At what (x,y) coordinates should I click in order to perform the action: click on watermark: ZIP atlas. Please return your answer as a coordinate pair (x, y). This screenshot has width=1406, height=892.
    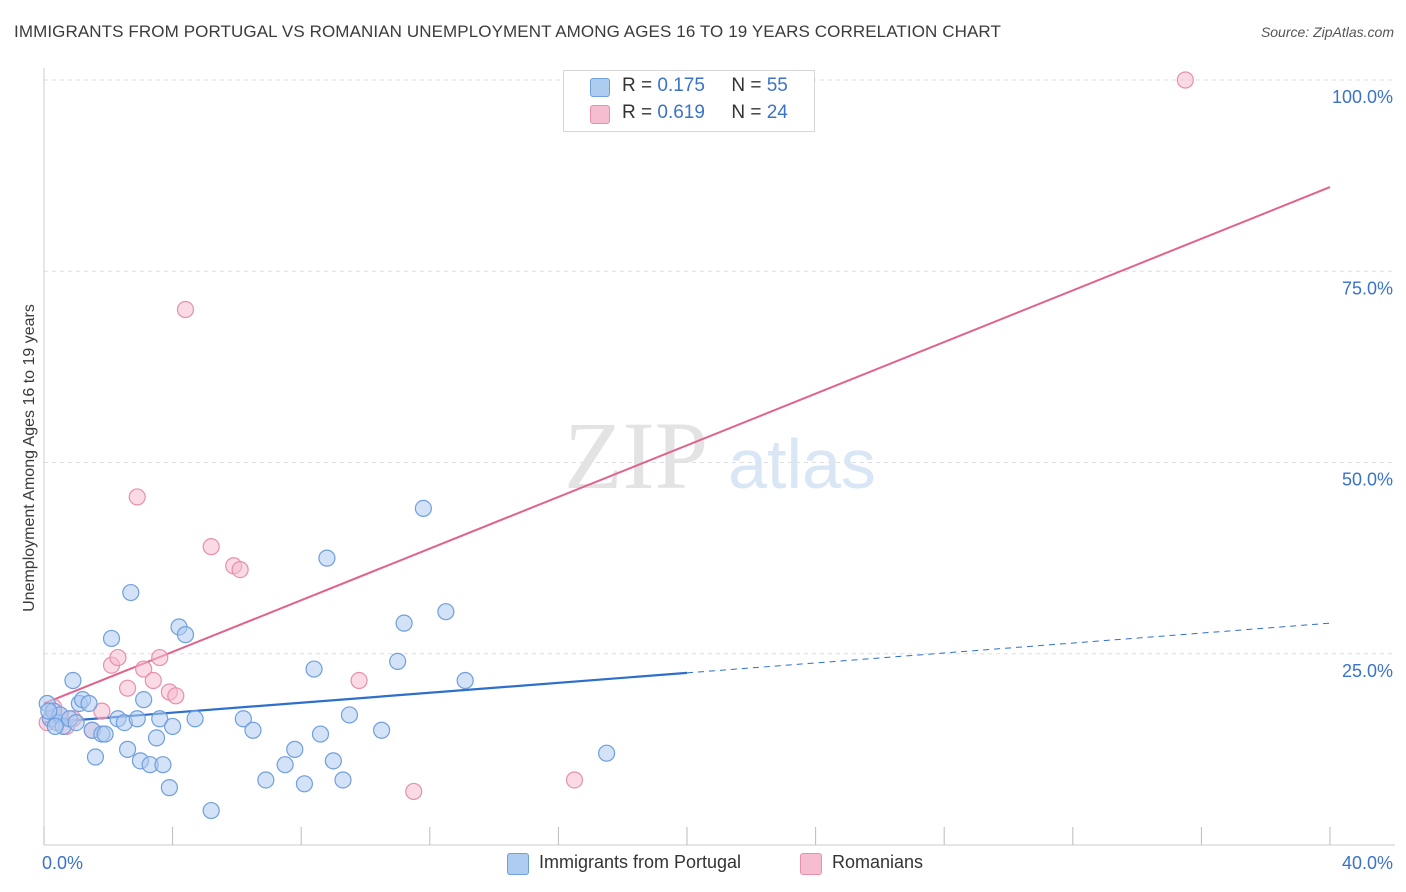
    Looking at the image, I should click on (720, 455).